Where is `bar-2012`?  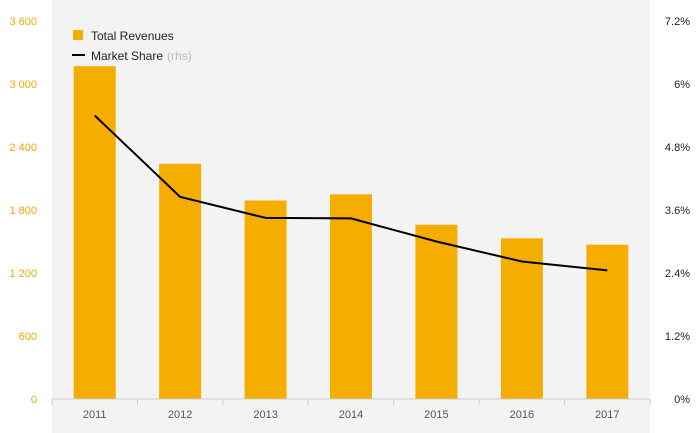 bar-2012 is located at coordinates (180, 281).